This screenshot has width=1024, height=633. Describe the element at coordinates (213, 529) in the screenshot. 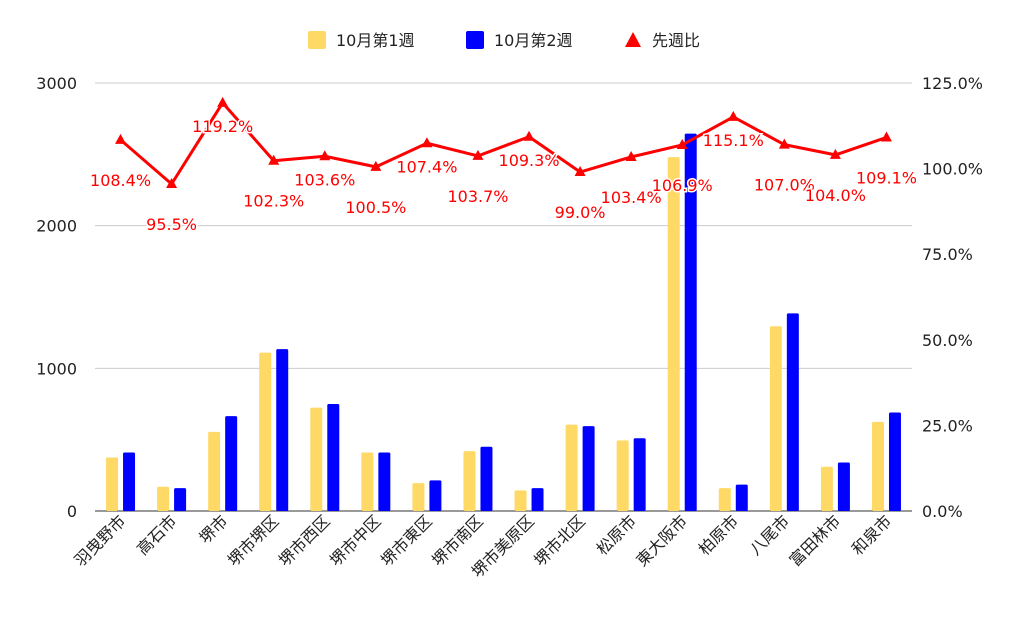

I see `x-tick-label: 堺市` at that location.